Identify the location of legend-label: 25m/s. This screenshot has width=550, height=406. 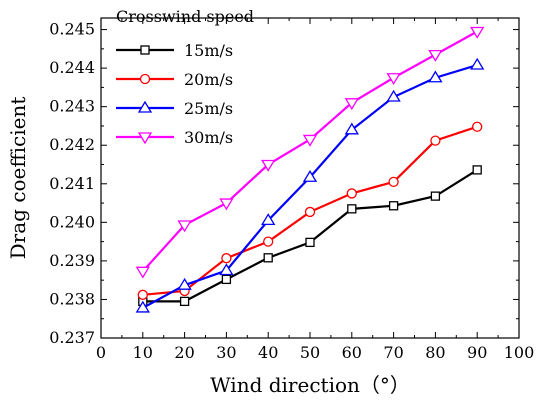
(208, 108).